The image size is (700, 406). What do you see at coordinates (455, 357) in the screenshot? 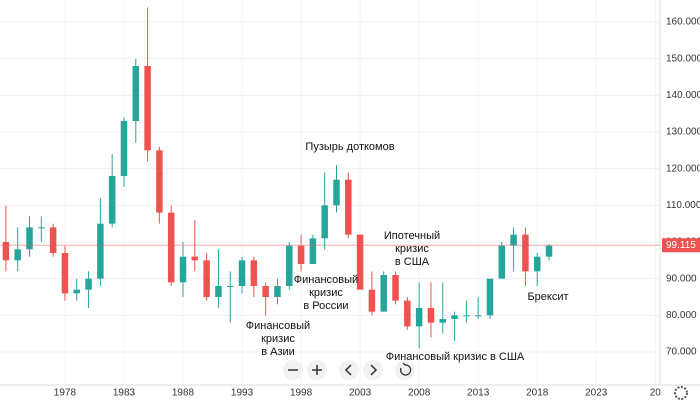
I see `annotation: Финансовый кризис в США` at bounding box center [455, 357].